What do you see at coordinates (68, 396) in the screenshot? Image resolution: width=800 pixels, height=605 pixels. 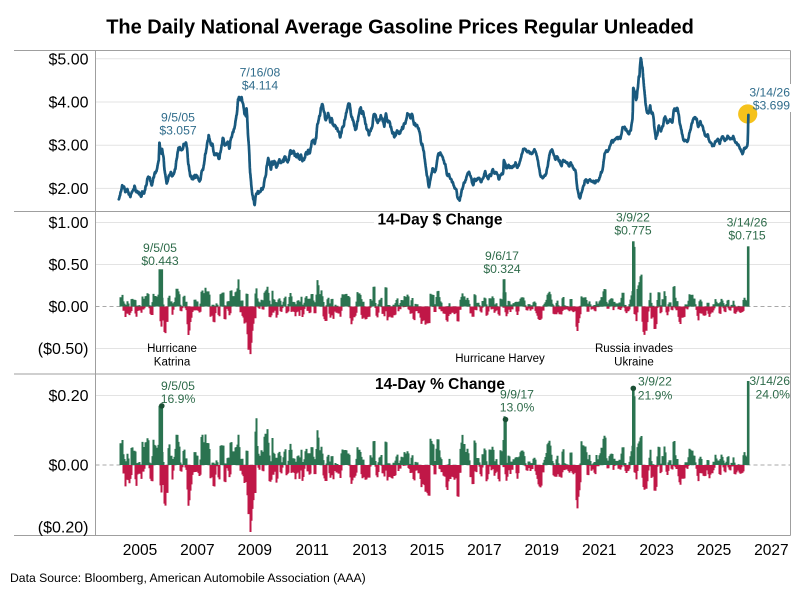 I see `svg-text: $0.20` at bounding box center [68, 396].